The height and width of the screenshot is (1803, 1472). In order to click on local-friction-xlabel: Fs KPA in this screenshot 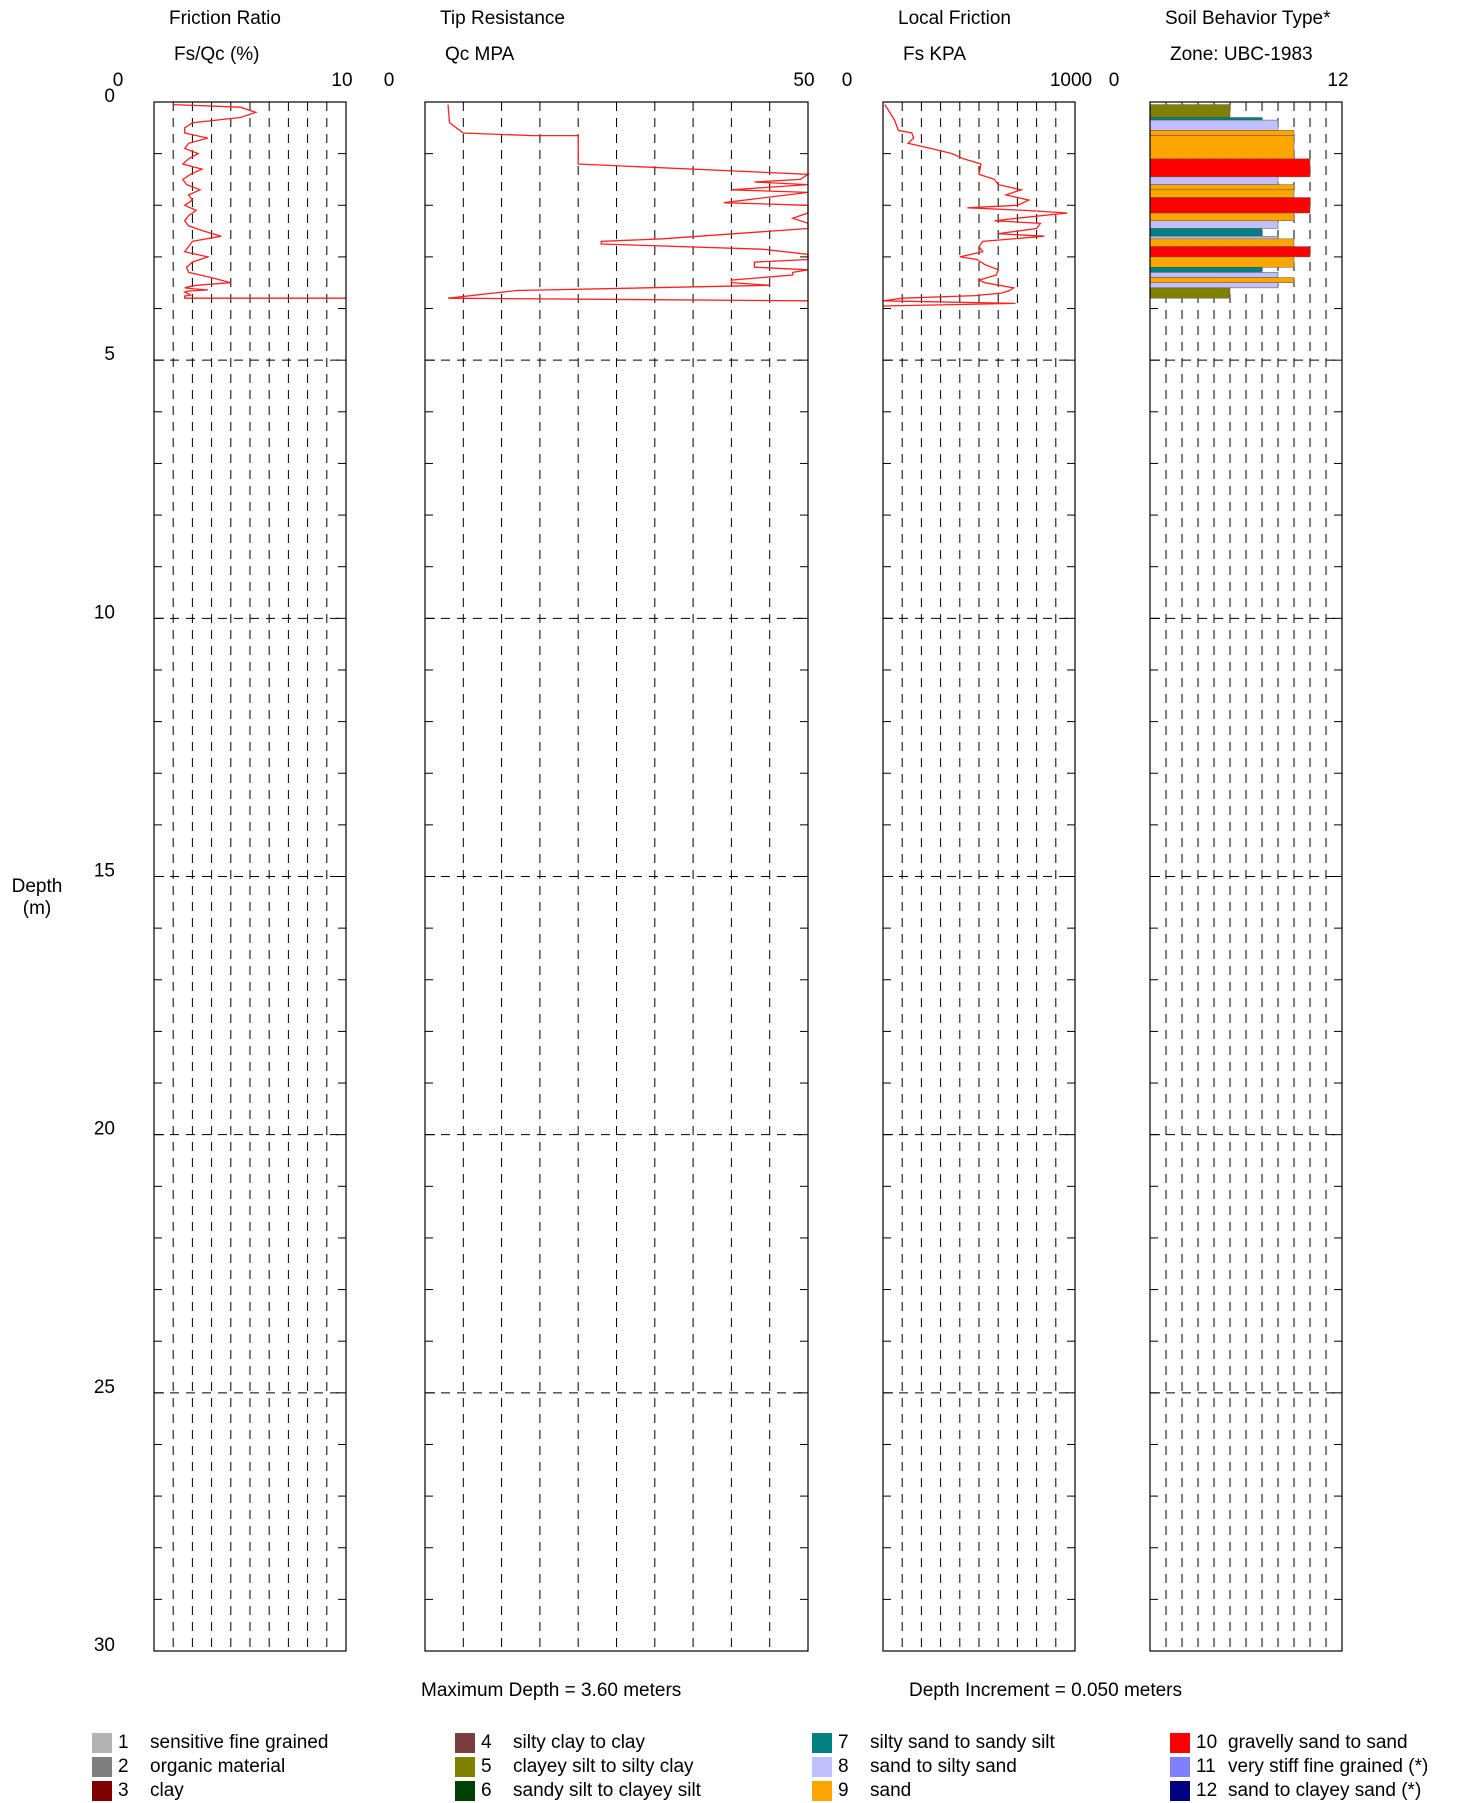, I will do `click(934, 54)`.